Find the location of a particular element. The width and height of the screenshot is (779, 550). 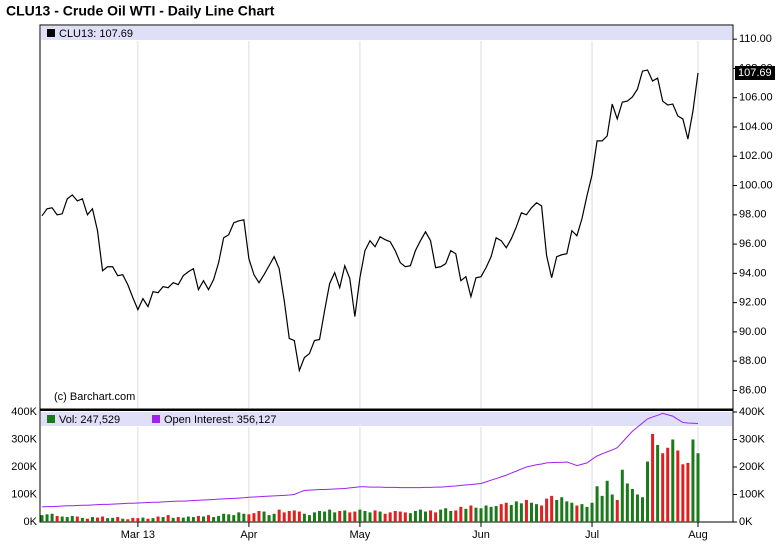

y-tick-label: 98.00 is located at coordinates (753, 215).